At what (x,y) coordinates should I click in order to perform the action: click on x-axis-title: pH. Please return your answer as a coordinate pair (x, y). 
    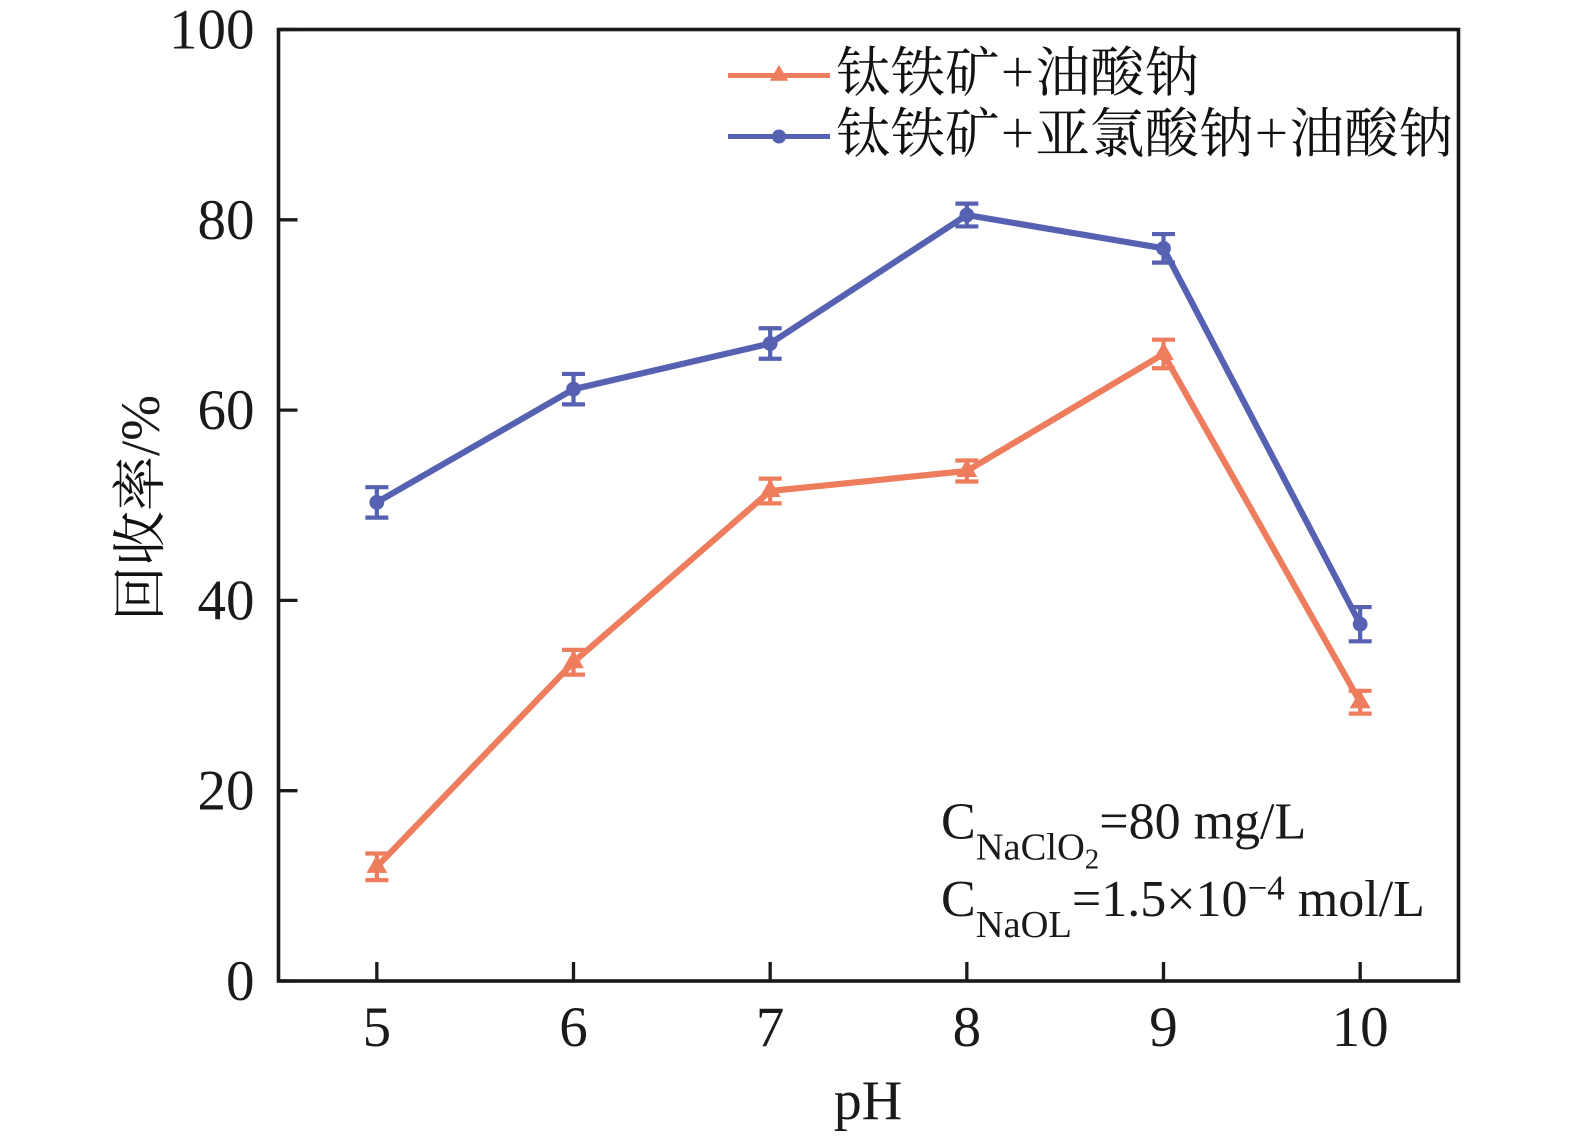
    Looking at the image, I should click on (868, 1101).